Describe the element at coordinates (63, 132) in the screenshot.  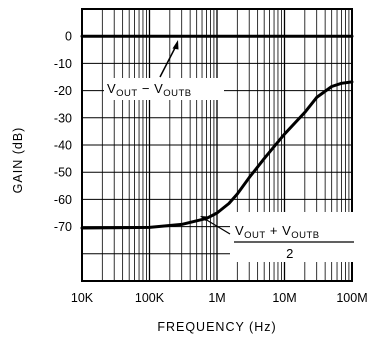
I see `y-tick-labels: 0 -10 -20 -30 -40 -50 -60 -70` at that location.